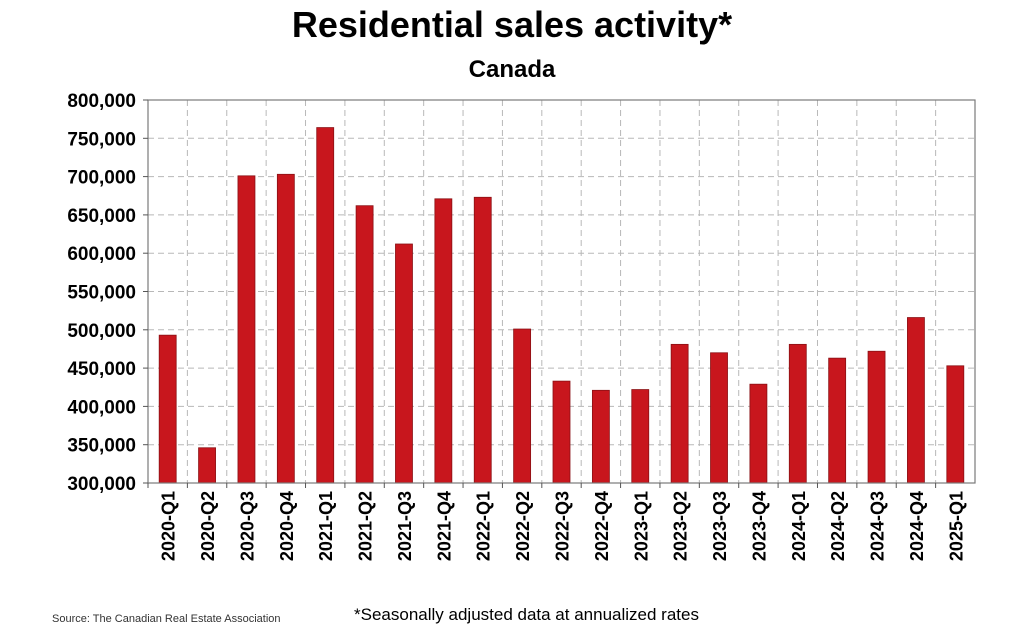  What do you see at coordinates (366, 526) in the screenshot?
I see `x-tick-label: 2021-Q2` at bounding box center [366, 526].